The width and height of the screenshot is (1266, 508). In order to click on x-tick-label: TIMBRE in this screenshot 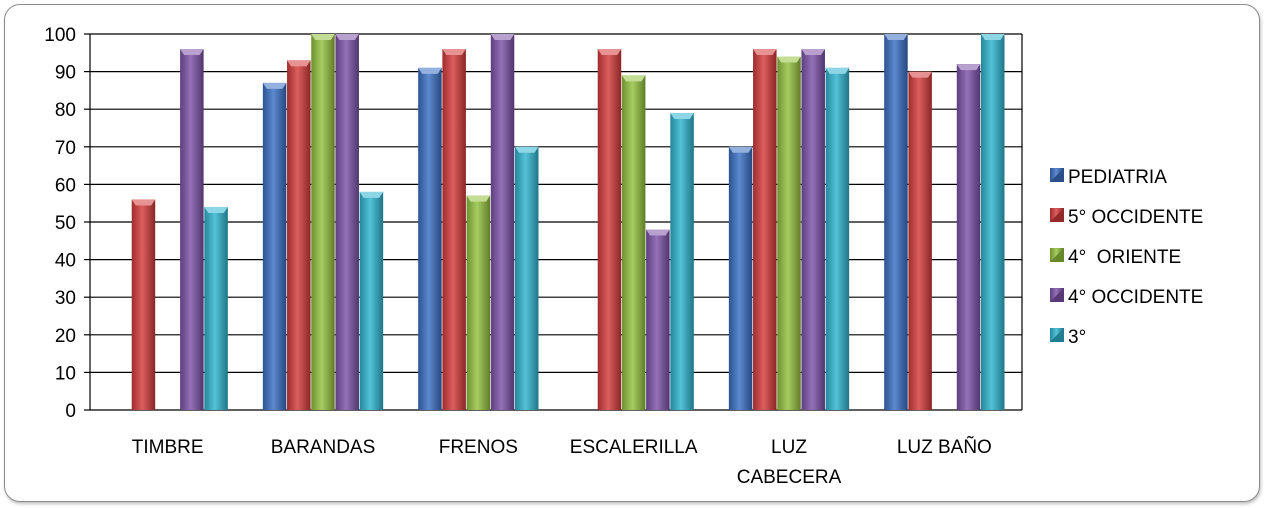, I will do `click(168, 447)`.